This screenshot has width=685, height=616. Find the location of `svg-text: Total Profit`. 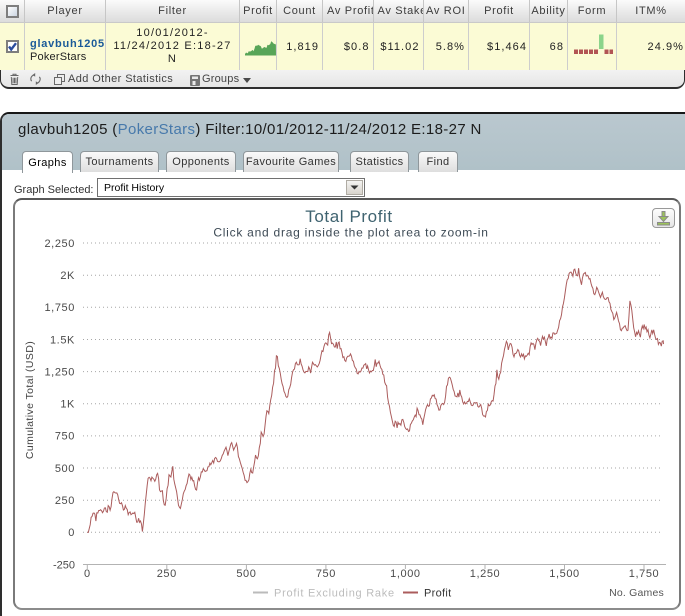

svg-text: Total Profit is located at coordinates (349, 216).